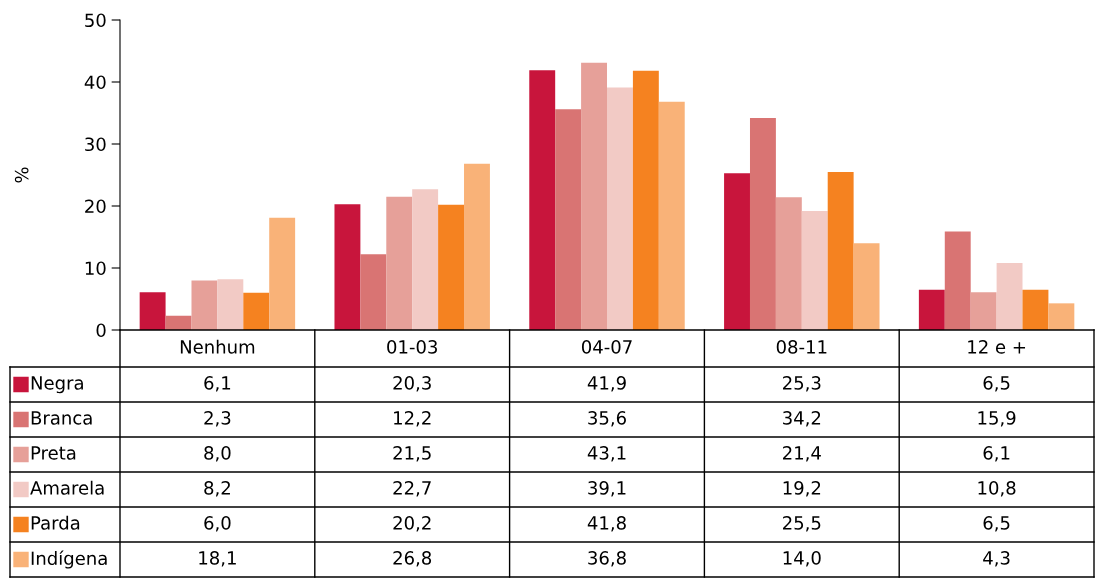  What do you see at coordinates (412, 454) in the screenshot?
I see `data-label: 21,5` at bounding box center [412, 454].